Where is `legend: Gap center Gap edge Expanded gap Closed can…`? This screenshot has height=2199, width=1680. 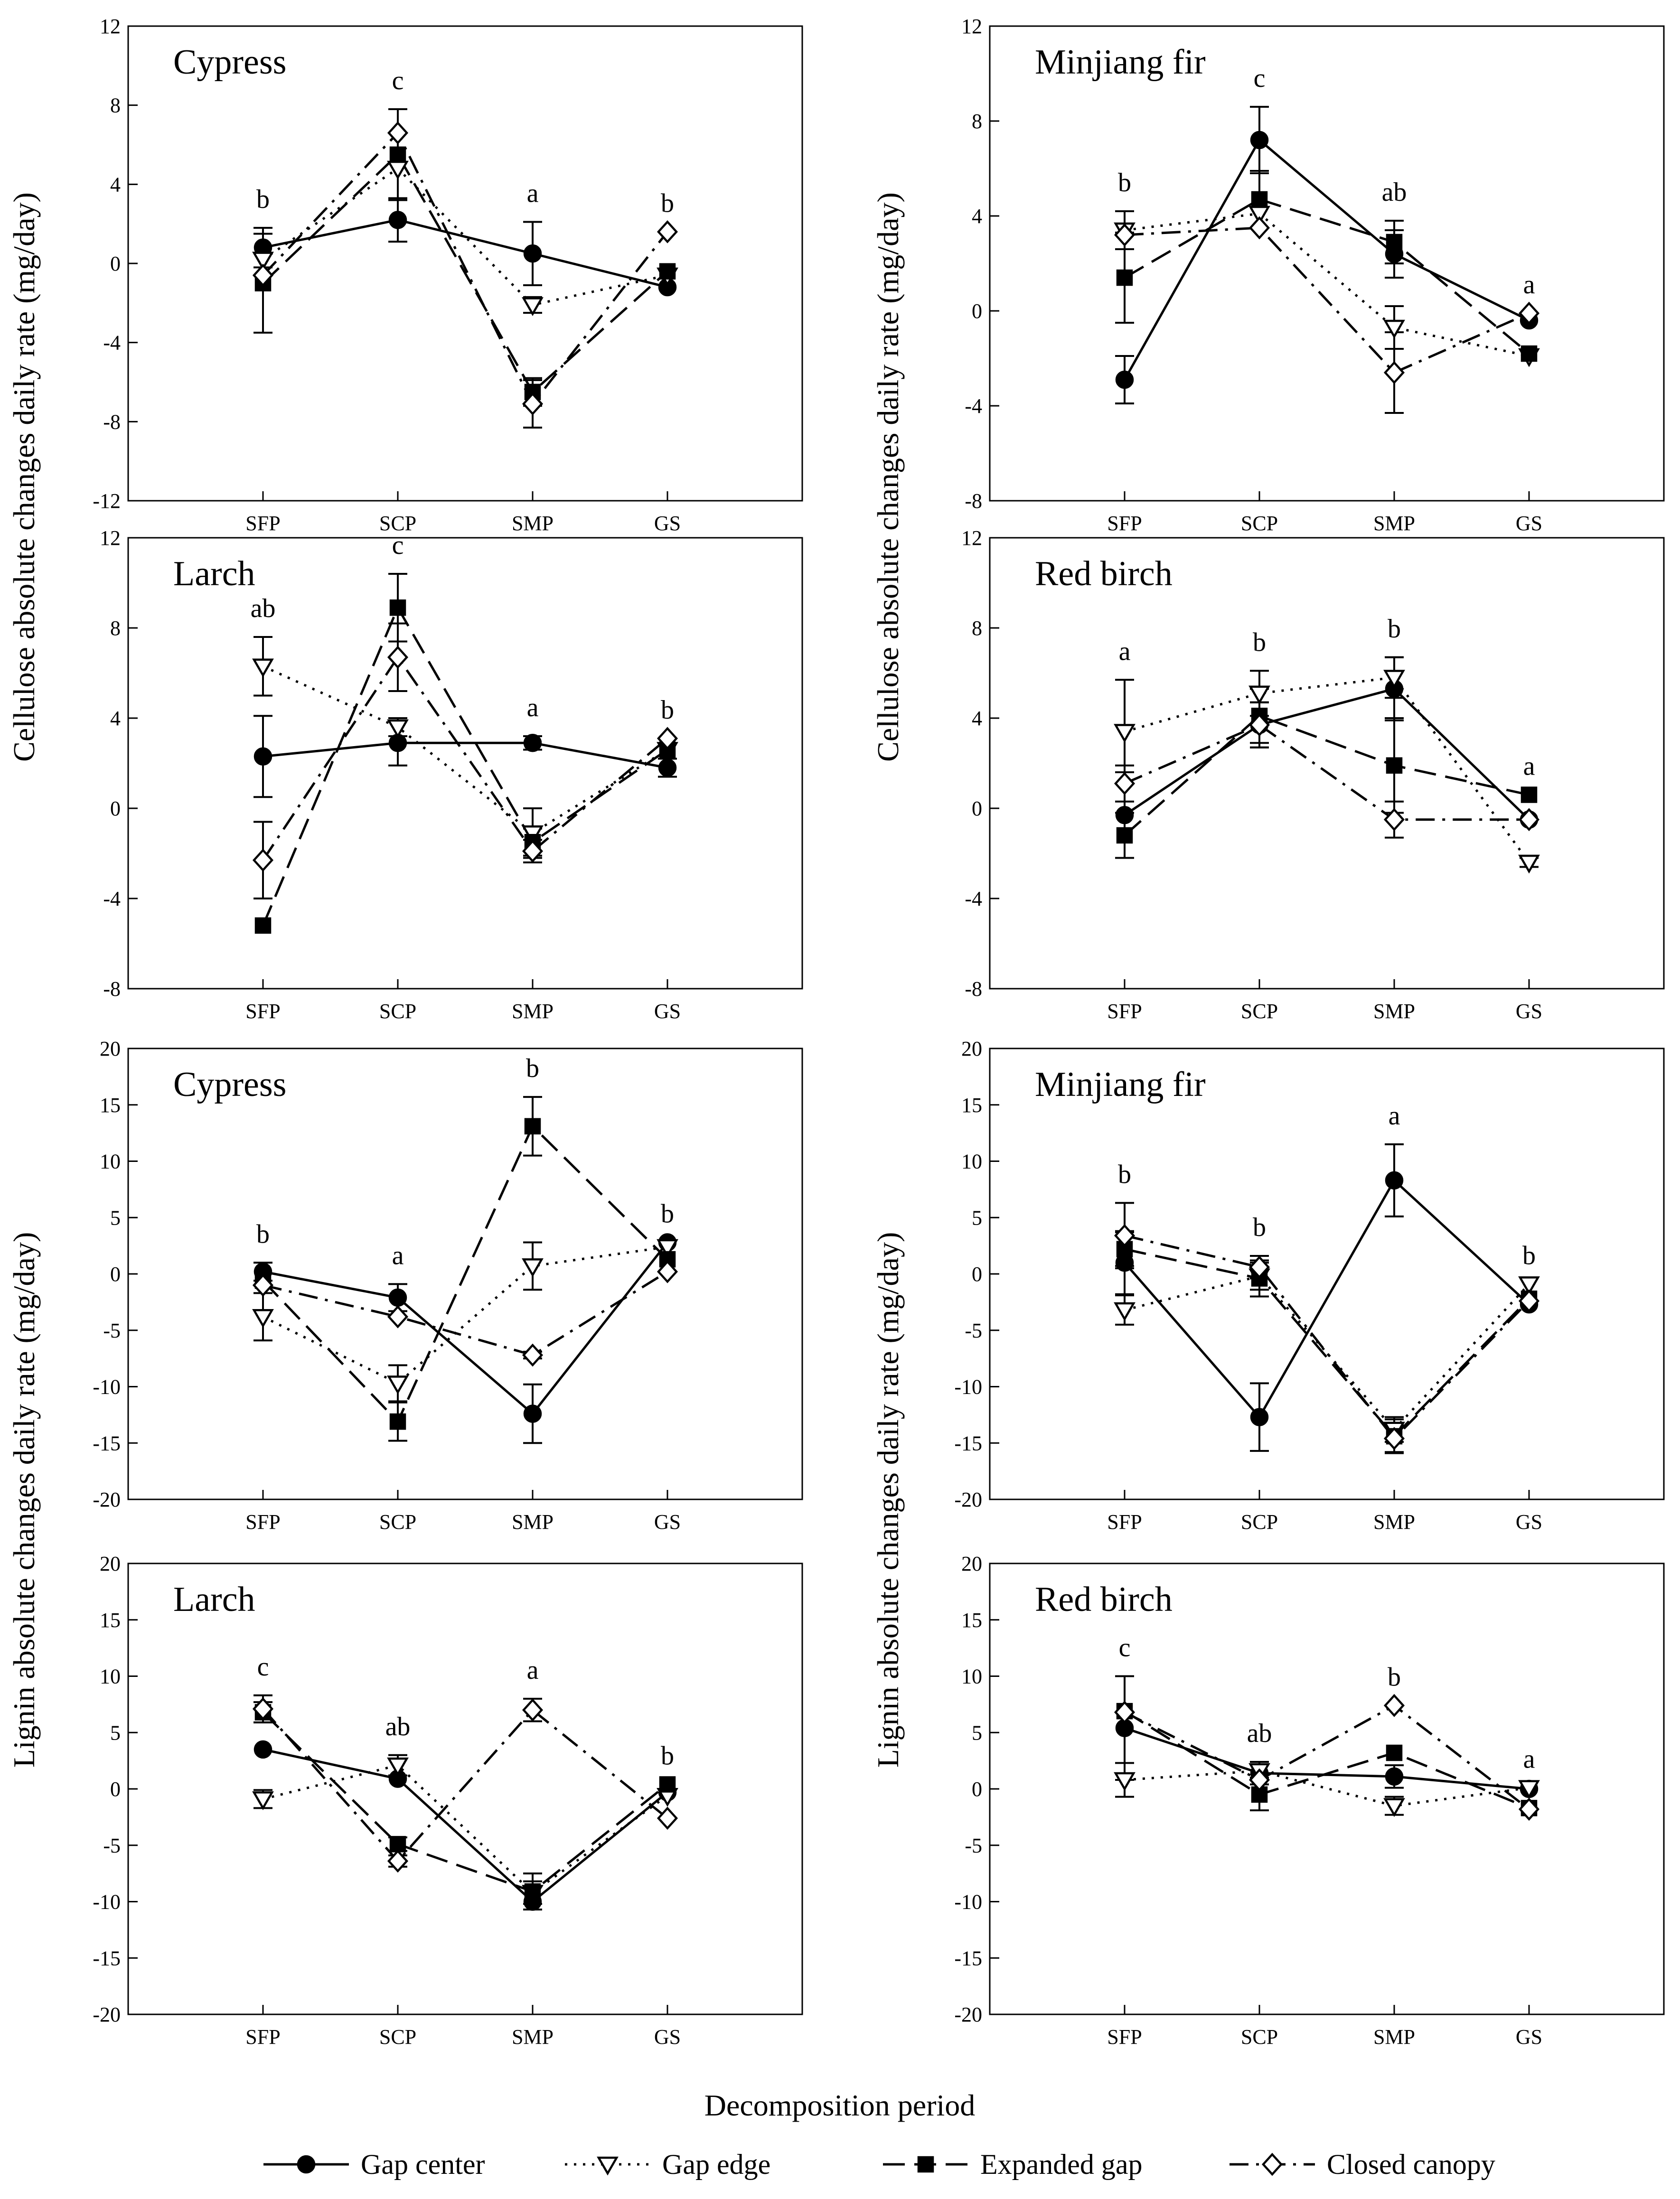
legend: Gap center Gap edge Expanded gap Closed can… is located at coordinates (879, 2164).